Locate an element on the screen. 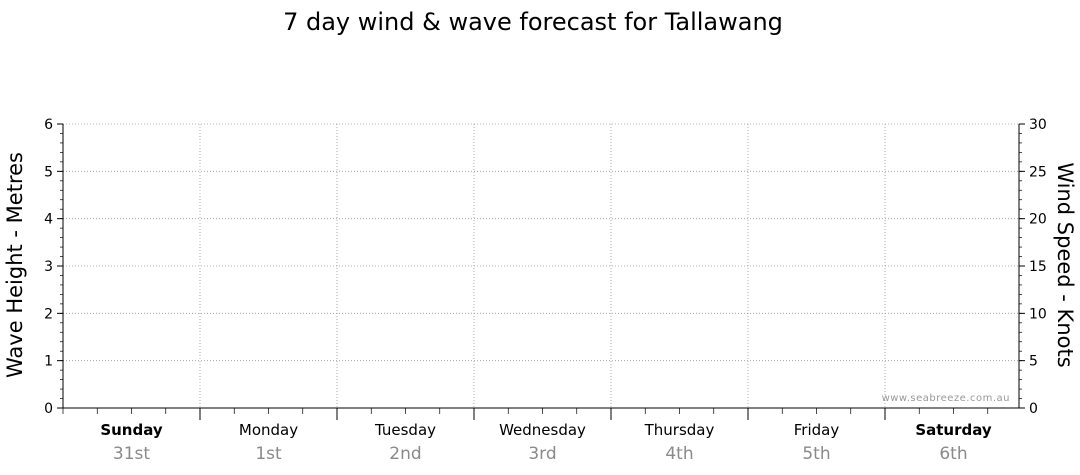 The image size is (1080, 475). date-label: 5th is located at coordinates (816, 454).